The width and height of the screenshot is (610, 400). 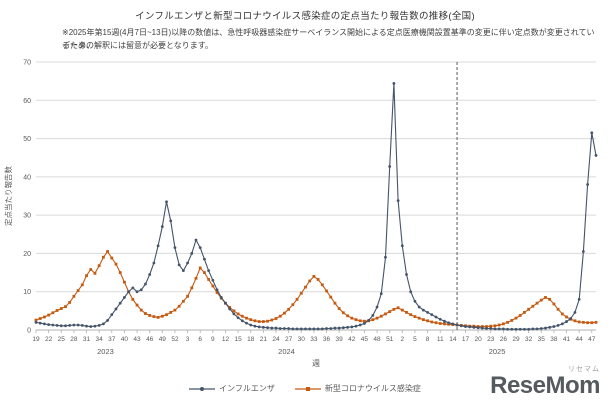 What do you see at coordinates (307, 388) in the screenshot?
I see `legend-marker-square-icon` at bounding box center [307, 388].